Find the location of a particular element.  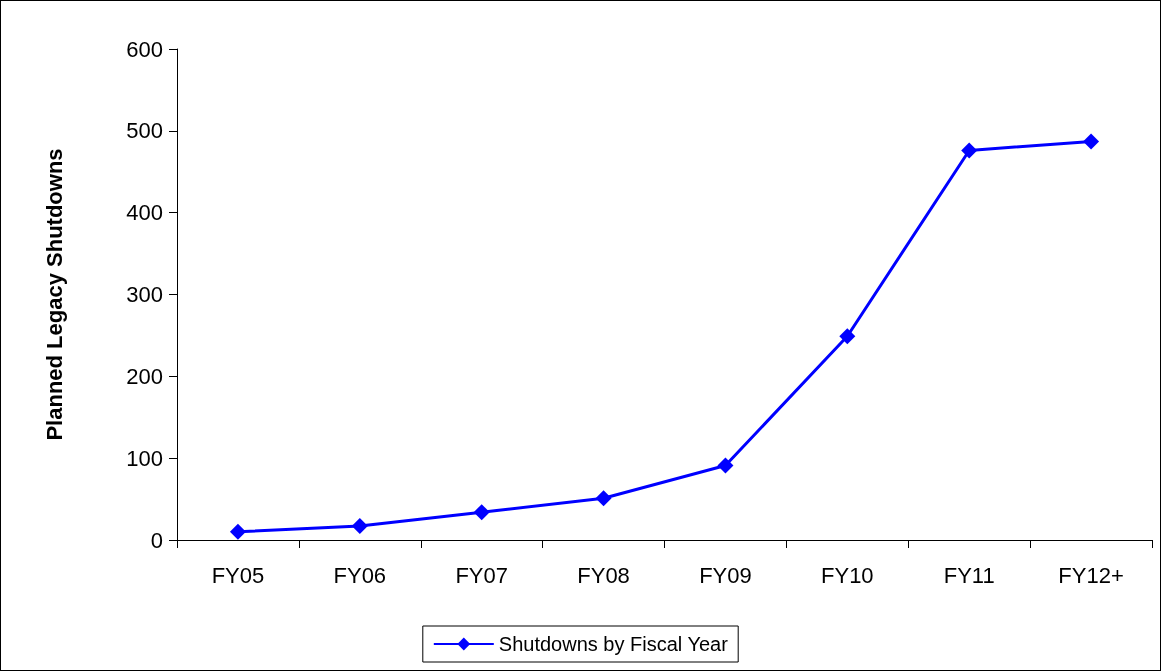

y-tick-label: 200 is located at coordinates (144, 376).